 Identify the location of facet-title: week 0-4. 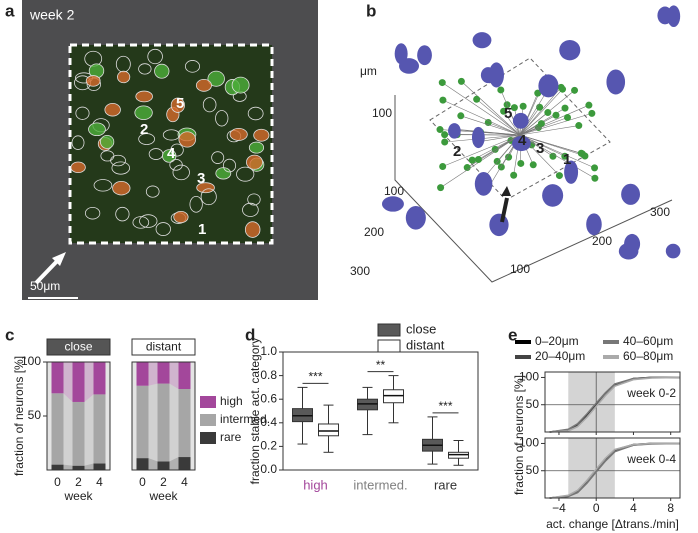
(651, 459).